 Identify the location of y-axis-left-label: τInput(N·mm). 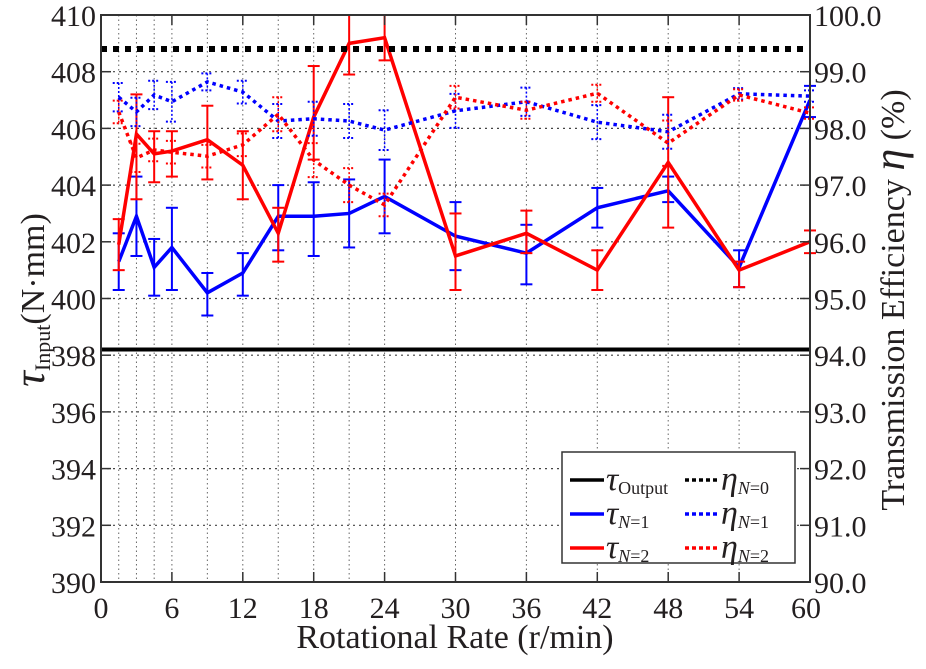
(30, 300).